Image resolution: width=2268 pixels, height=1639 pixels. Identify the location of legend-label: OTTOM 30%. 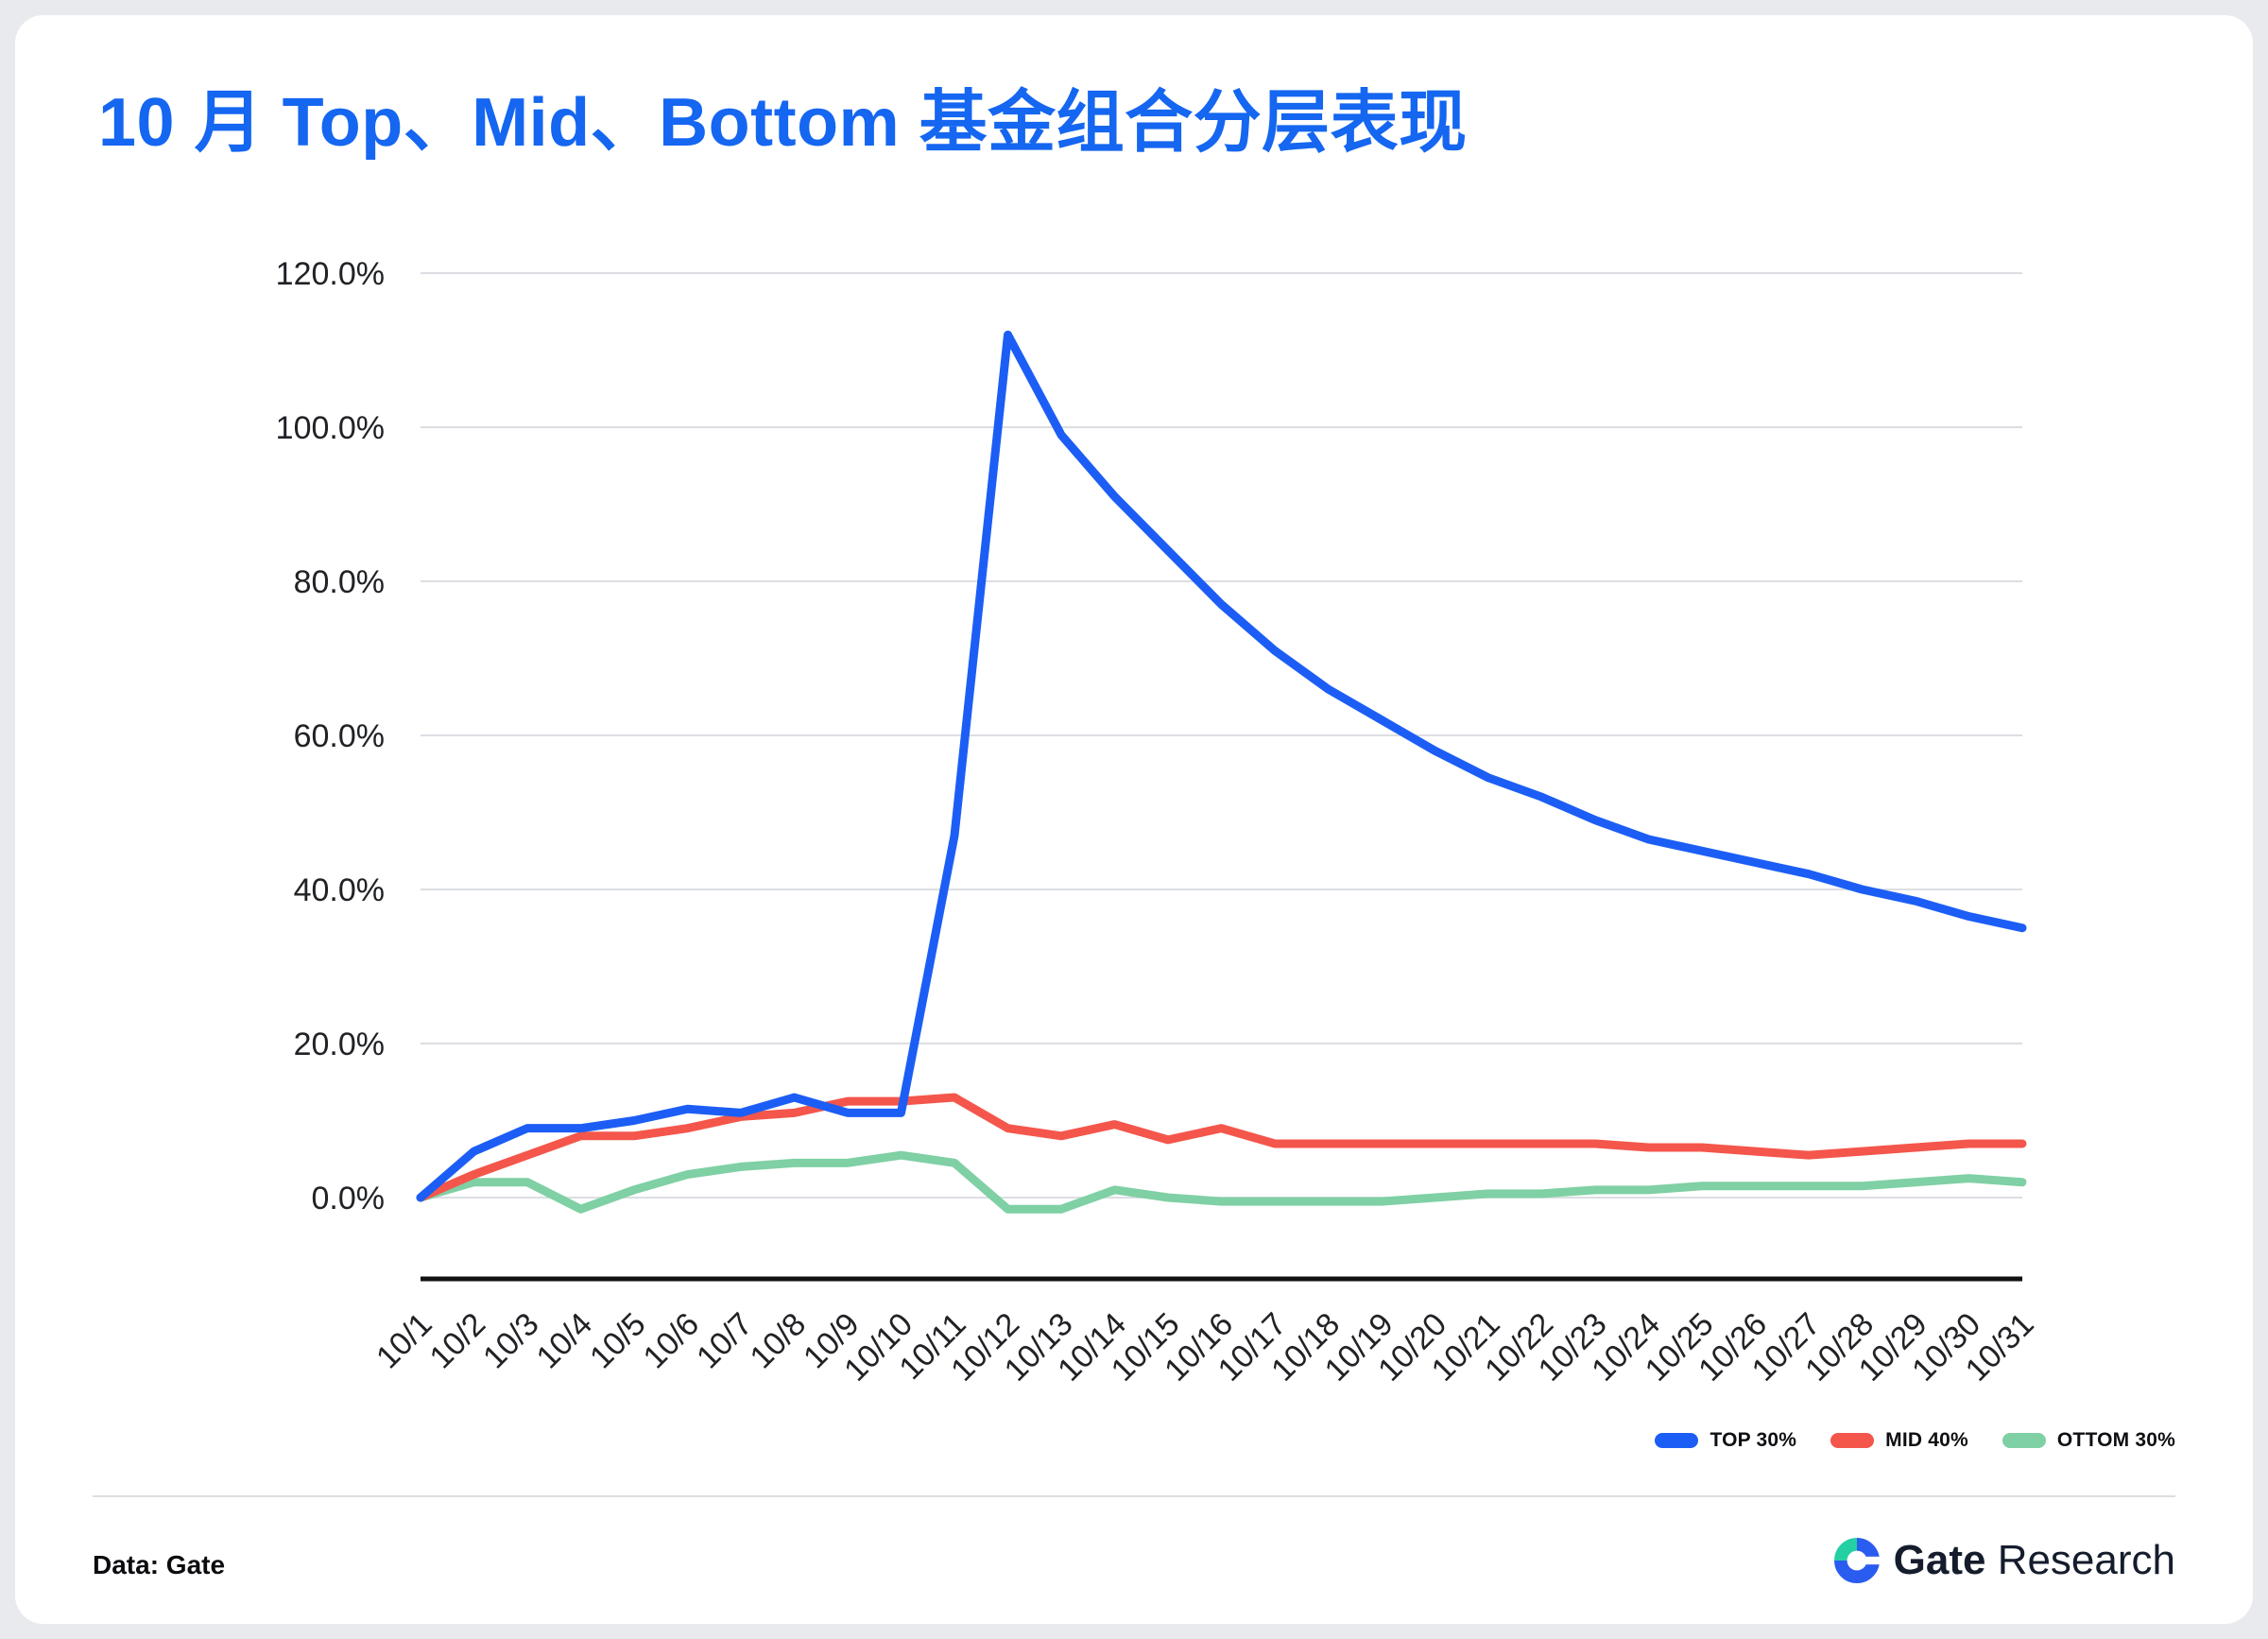
(2115, 1440).